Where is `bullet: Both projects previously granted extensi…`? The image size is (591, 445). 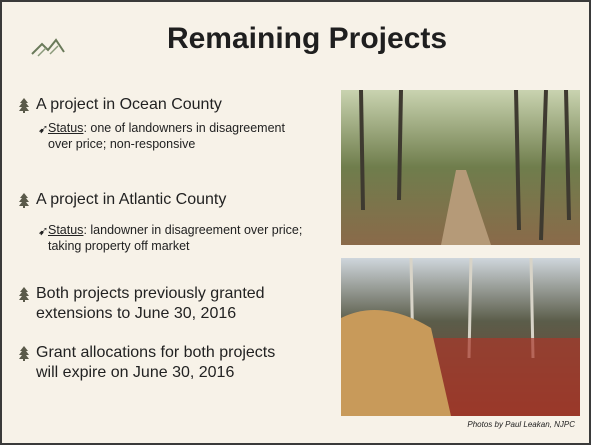 bullet: Both projects previously granted extensi… is located at coordinates (150, 303).